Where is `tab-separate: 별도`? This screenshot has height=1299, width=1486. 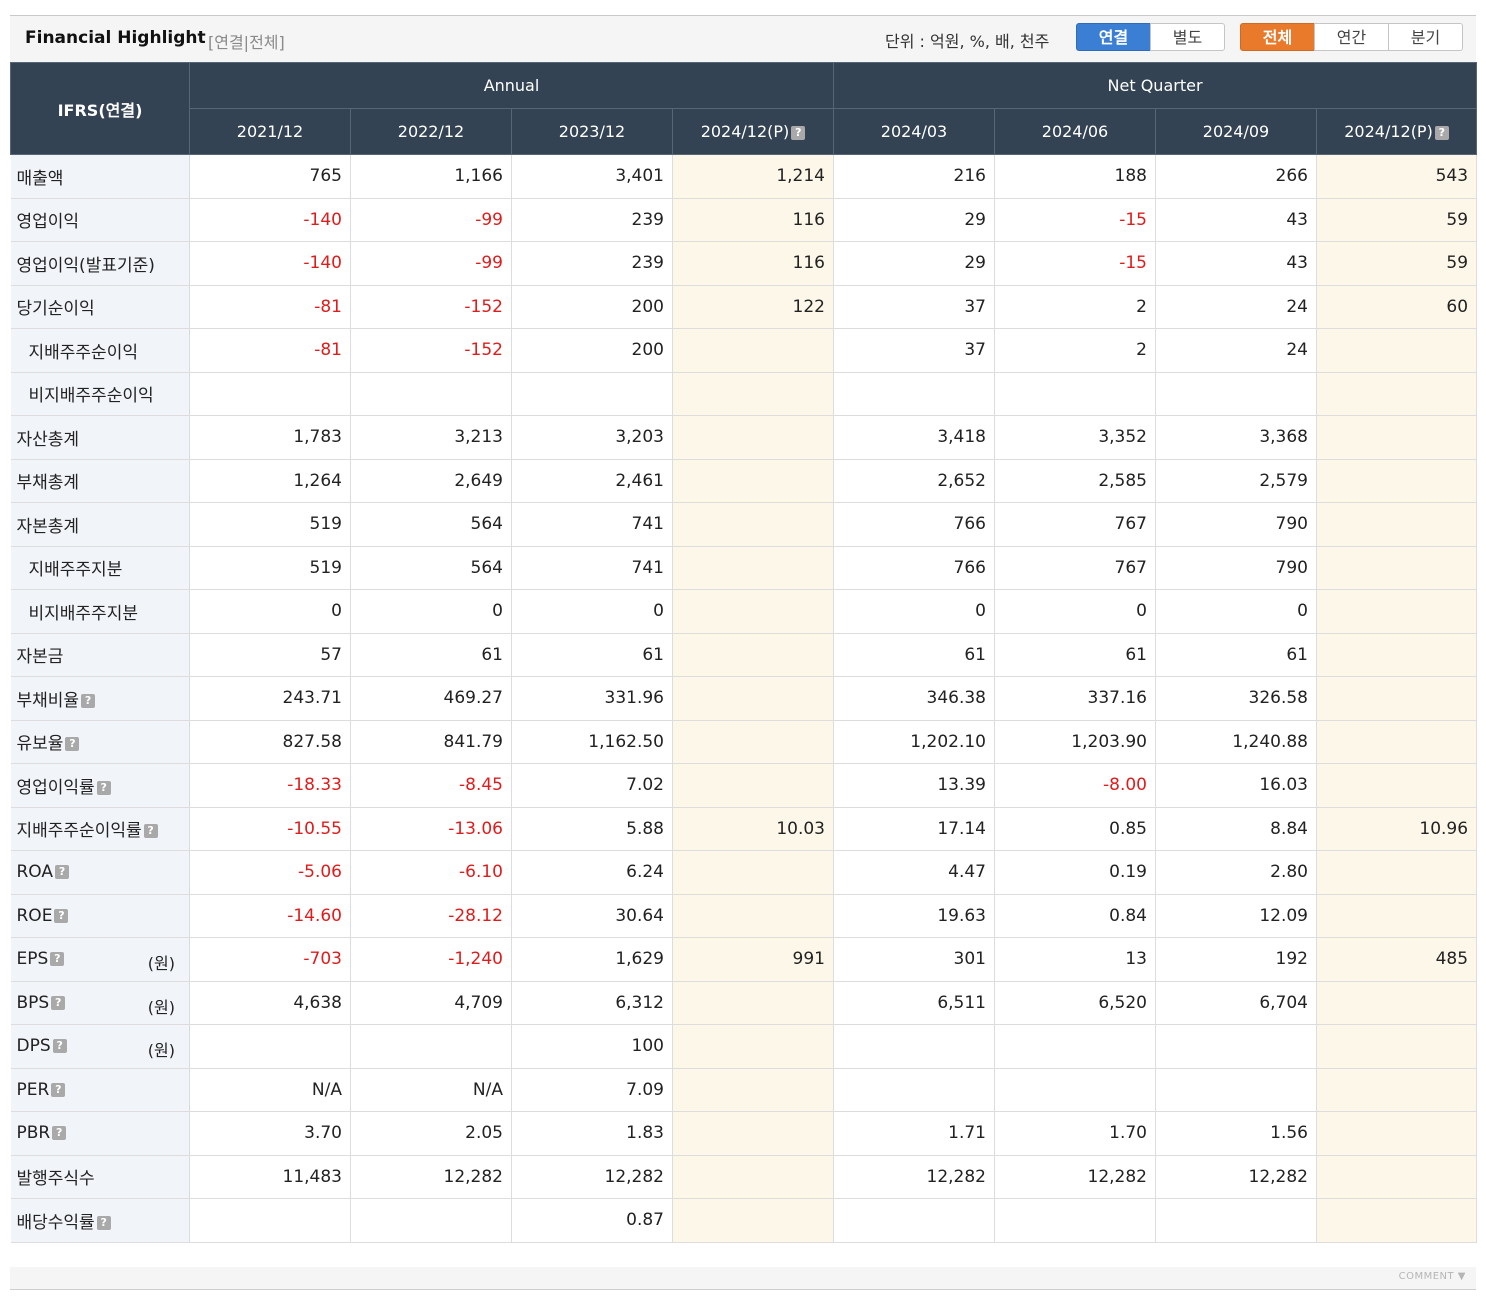
tab-separate: 별도 is located at coordinates (1187, 37).